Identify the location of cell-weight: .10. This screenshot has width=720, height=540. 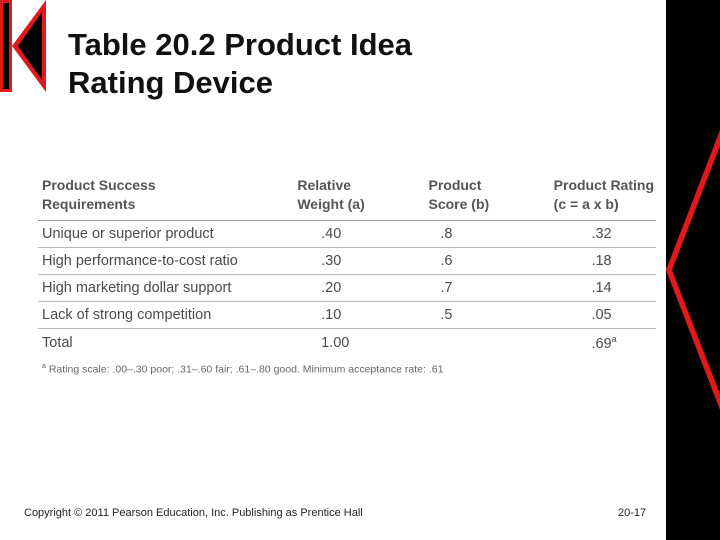
(331, 315).